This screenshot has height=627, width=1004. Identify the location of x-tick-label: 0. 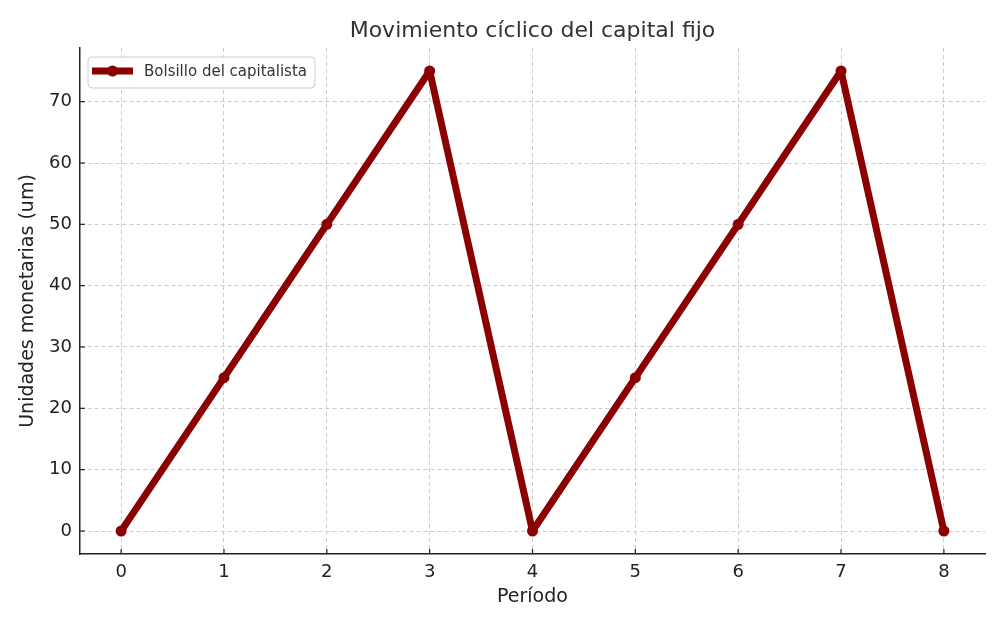
(121, 571).